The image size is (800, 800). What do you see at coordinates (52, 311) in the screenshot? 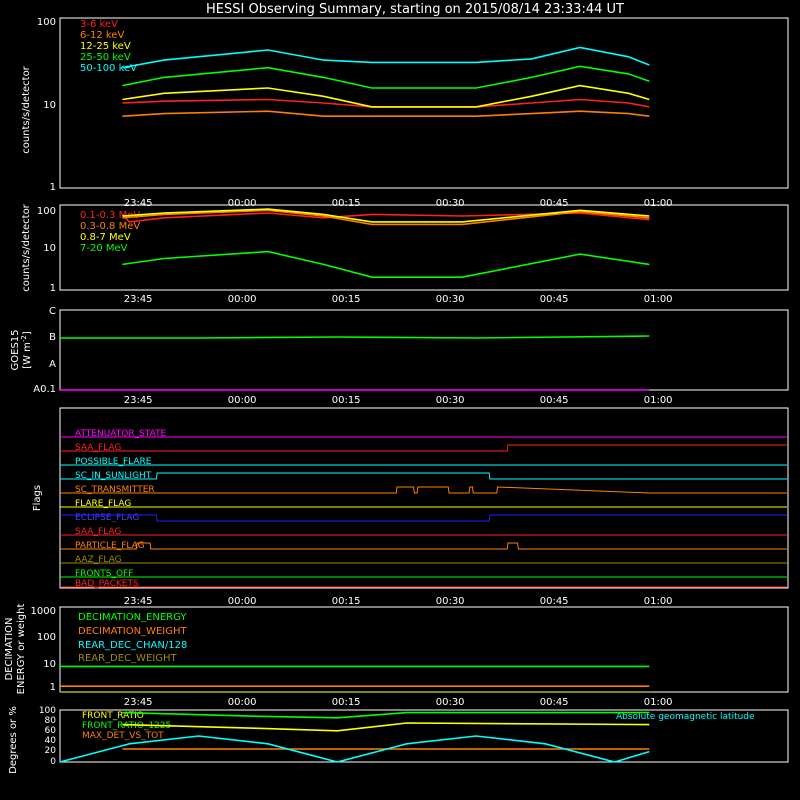
I see `y-tick-label: C` at bounding box center [52, 311].